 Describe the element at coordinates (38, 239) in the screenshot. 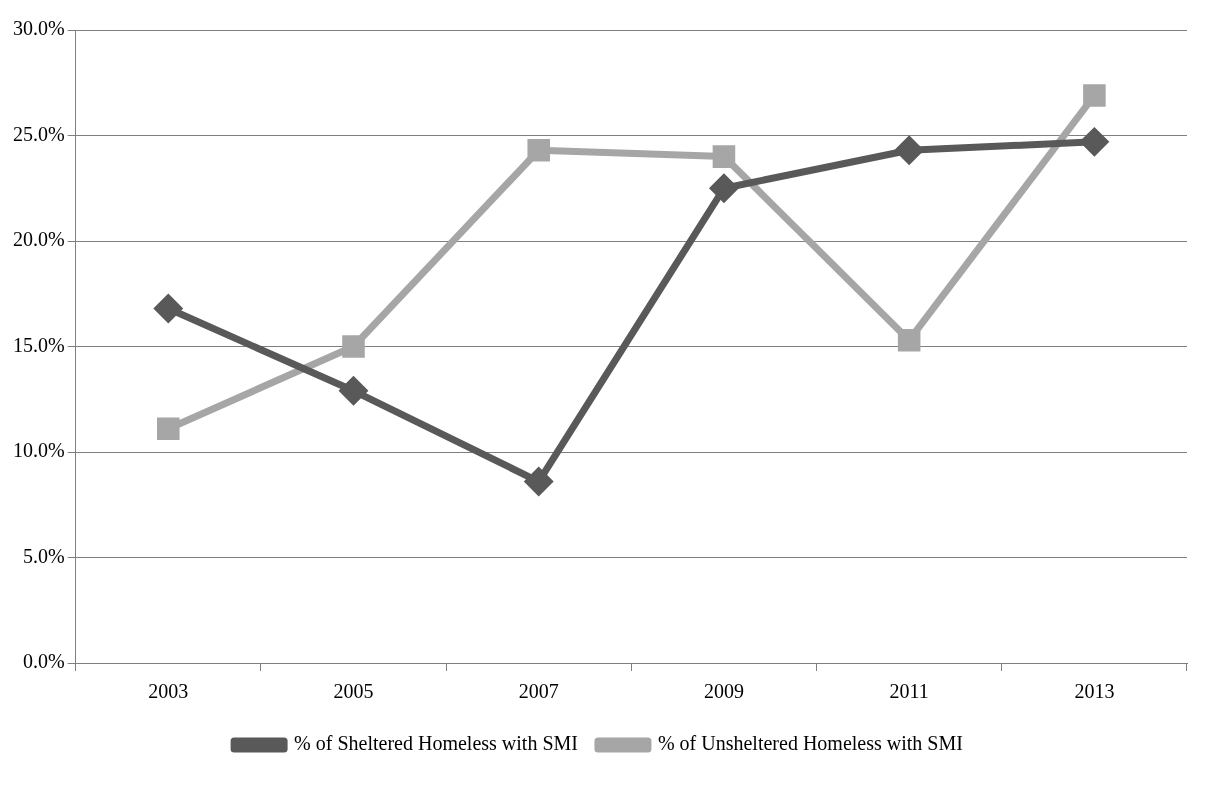

I see `y-tick-label: 20.0%` at that location.